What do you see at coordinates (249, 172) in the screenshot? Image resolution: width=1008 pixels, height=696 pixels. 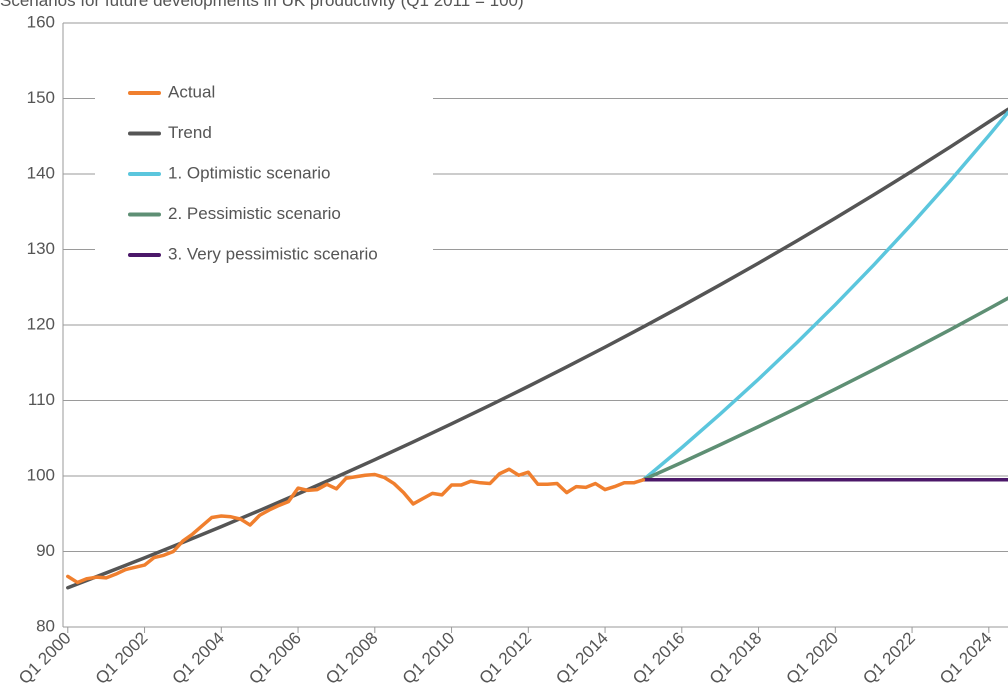 I see `legend-label: 1. Optimistic scenario` at bounding box center [249, 172].